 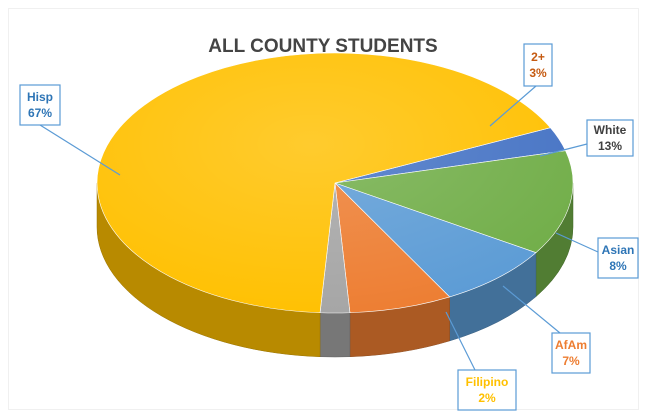 What do you see at coordinates (610, 138) in the screenshot?
I see `callout-white-box` at bounding box center [610, 138].